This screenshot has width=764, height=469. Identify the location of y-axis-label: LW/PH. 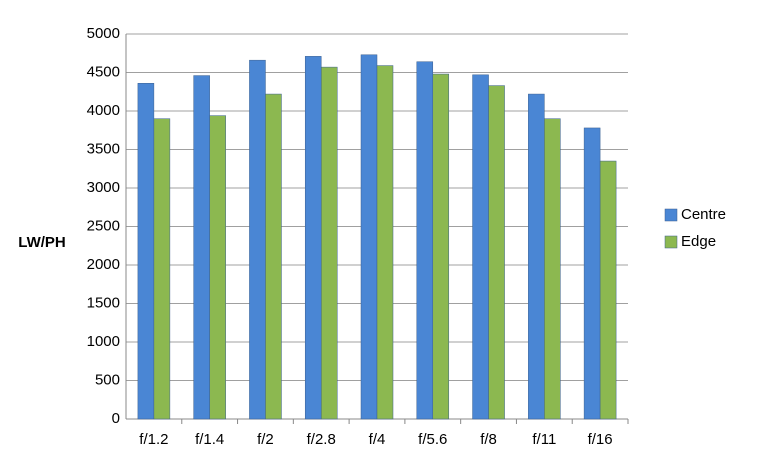
(42, 242).